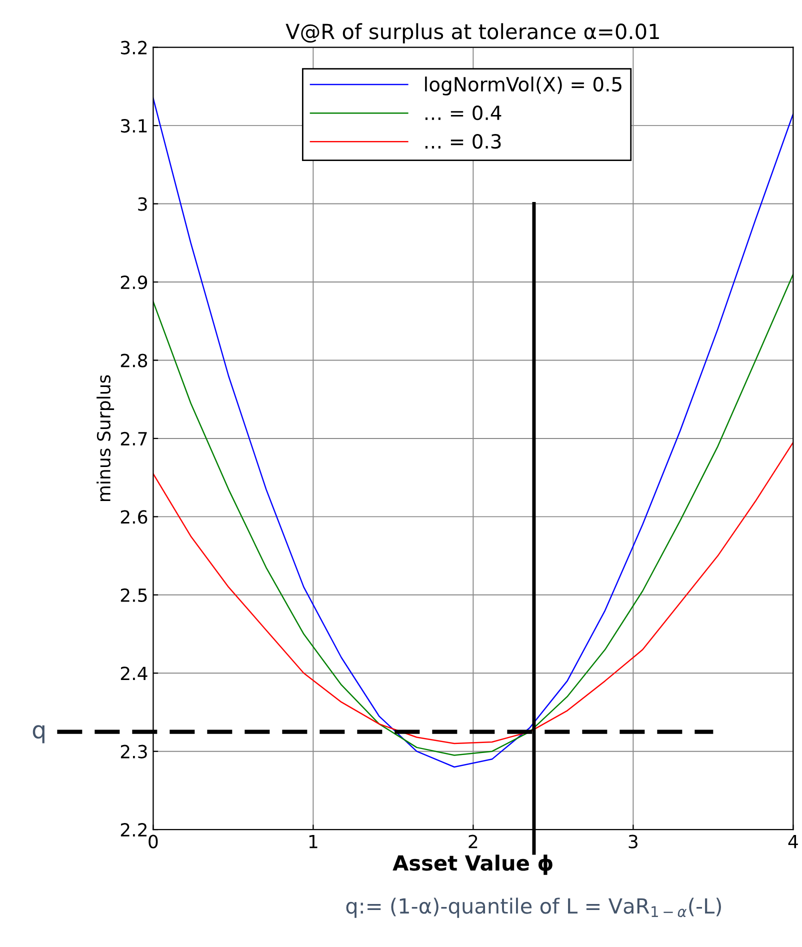 The image size is (802, 947). I want to click on legend-label: logNormVol(X) = 0.5, so click(523, 86).